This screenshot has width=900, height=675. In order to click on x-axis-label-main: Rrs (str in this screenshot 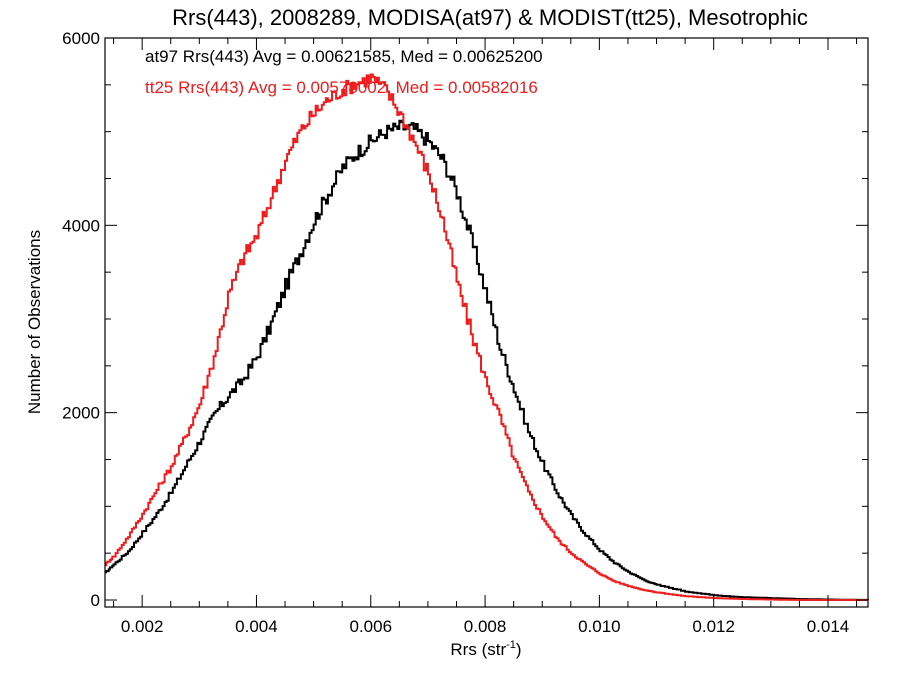, I will do `click(478, 649)`.